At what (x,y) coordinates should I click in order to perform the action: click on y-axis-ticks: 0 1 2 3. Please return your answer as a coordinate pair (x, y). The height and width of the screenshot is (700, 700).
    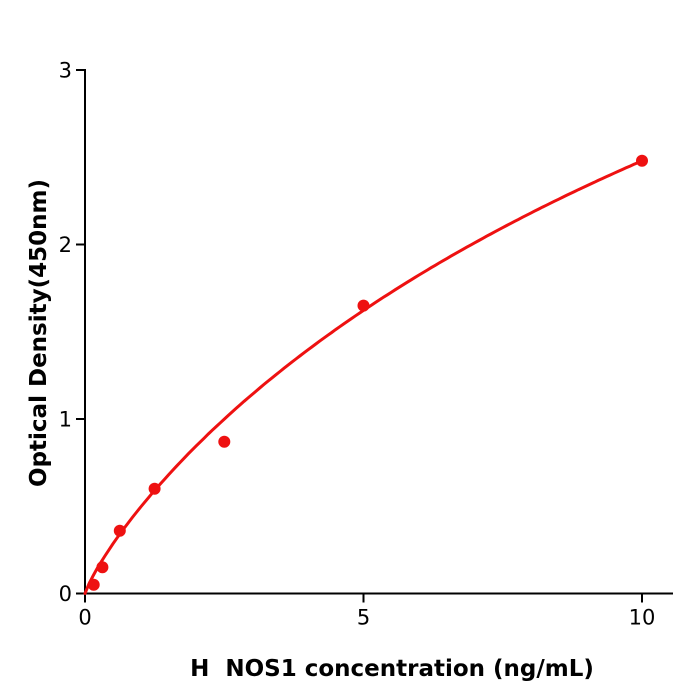
    Looking at the image, I should click on (72, 332).